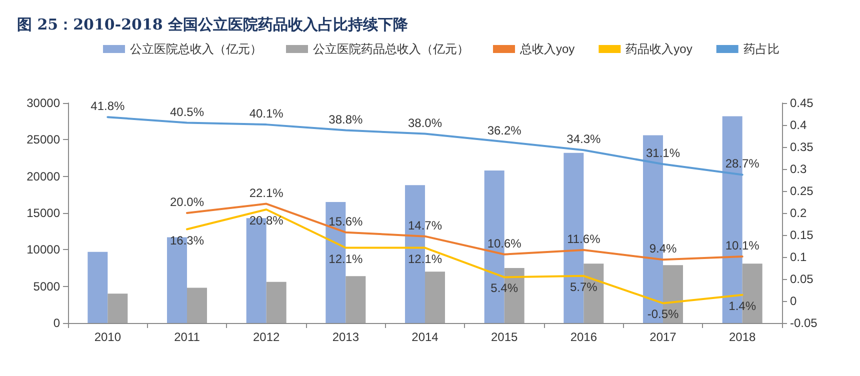 The width and height of the screenshot is (860, 376). I want to click on x-tick-label: 2014, so click(425, 337).